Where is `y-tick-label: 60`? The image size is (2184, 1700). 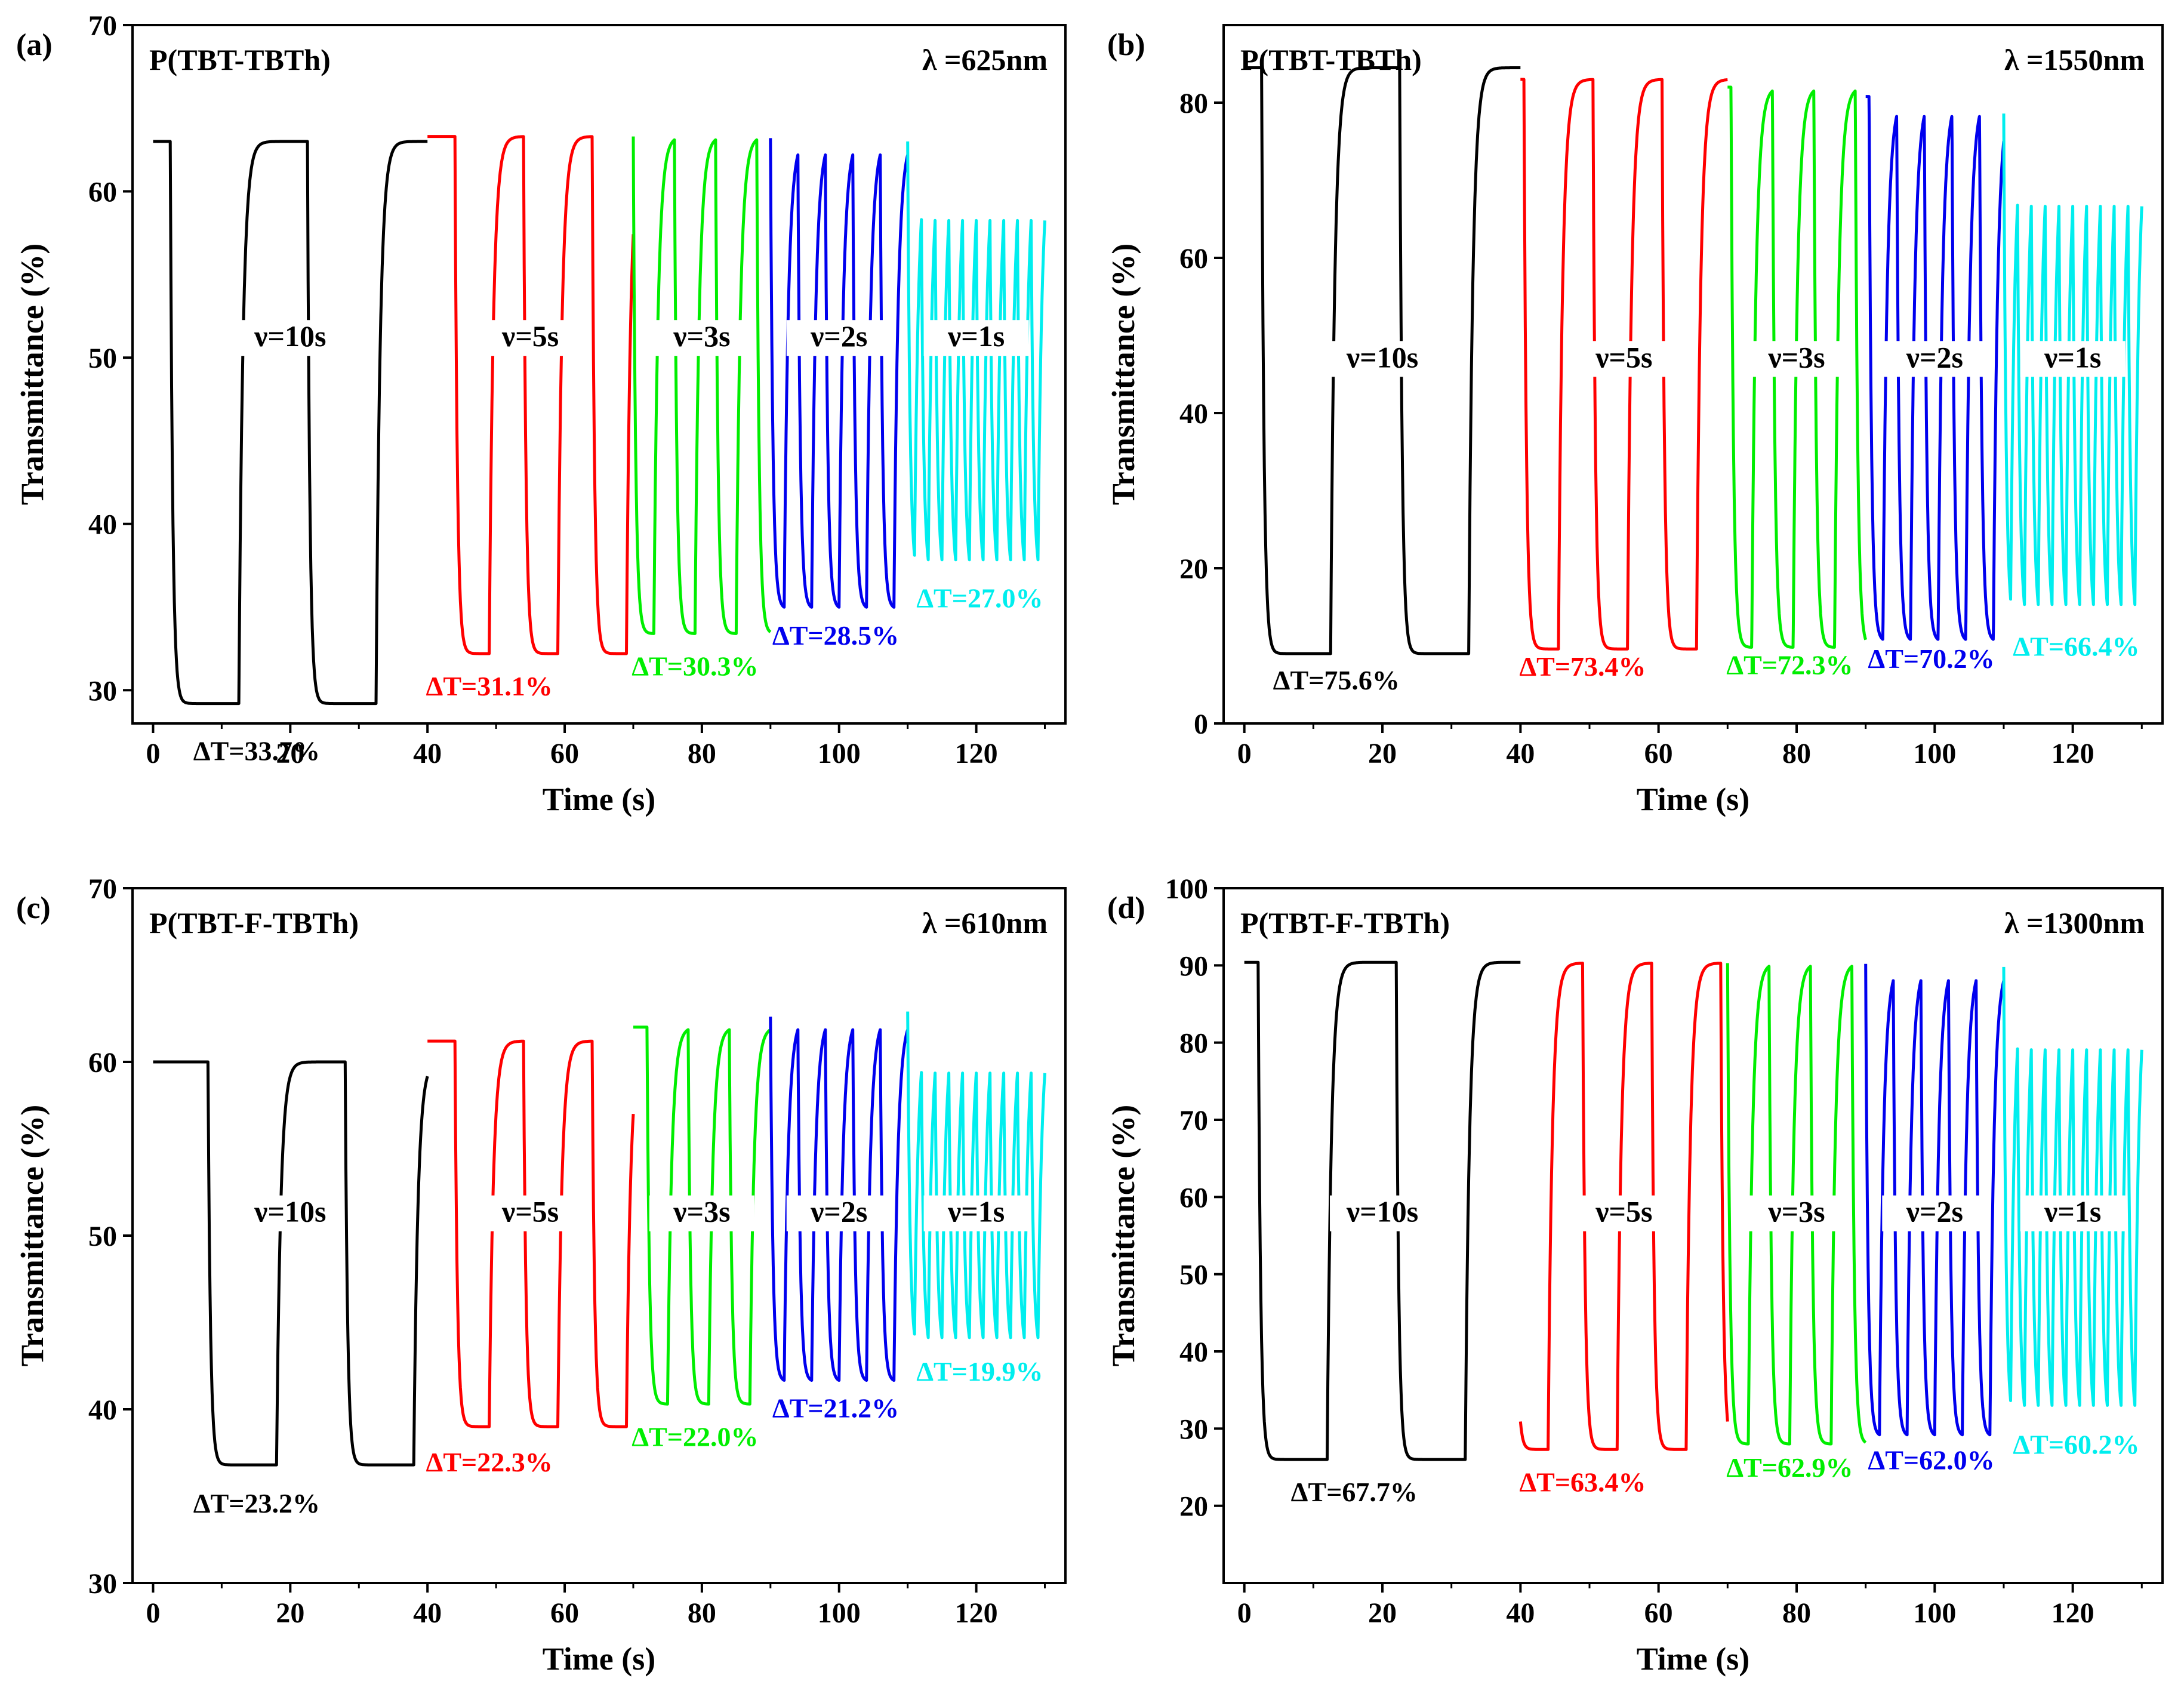 y-tick-label: 60 is located at coordinates (1193, 259).